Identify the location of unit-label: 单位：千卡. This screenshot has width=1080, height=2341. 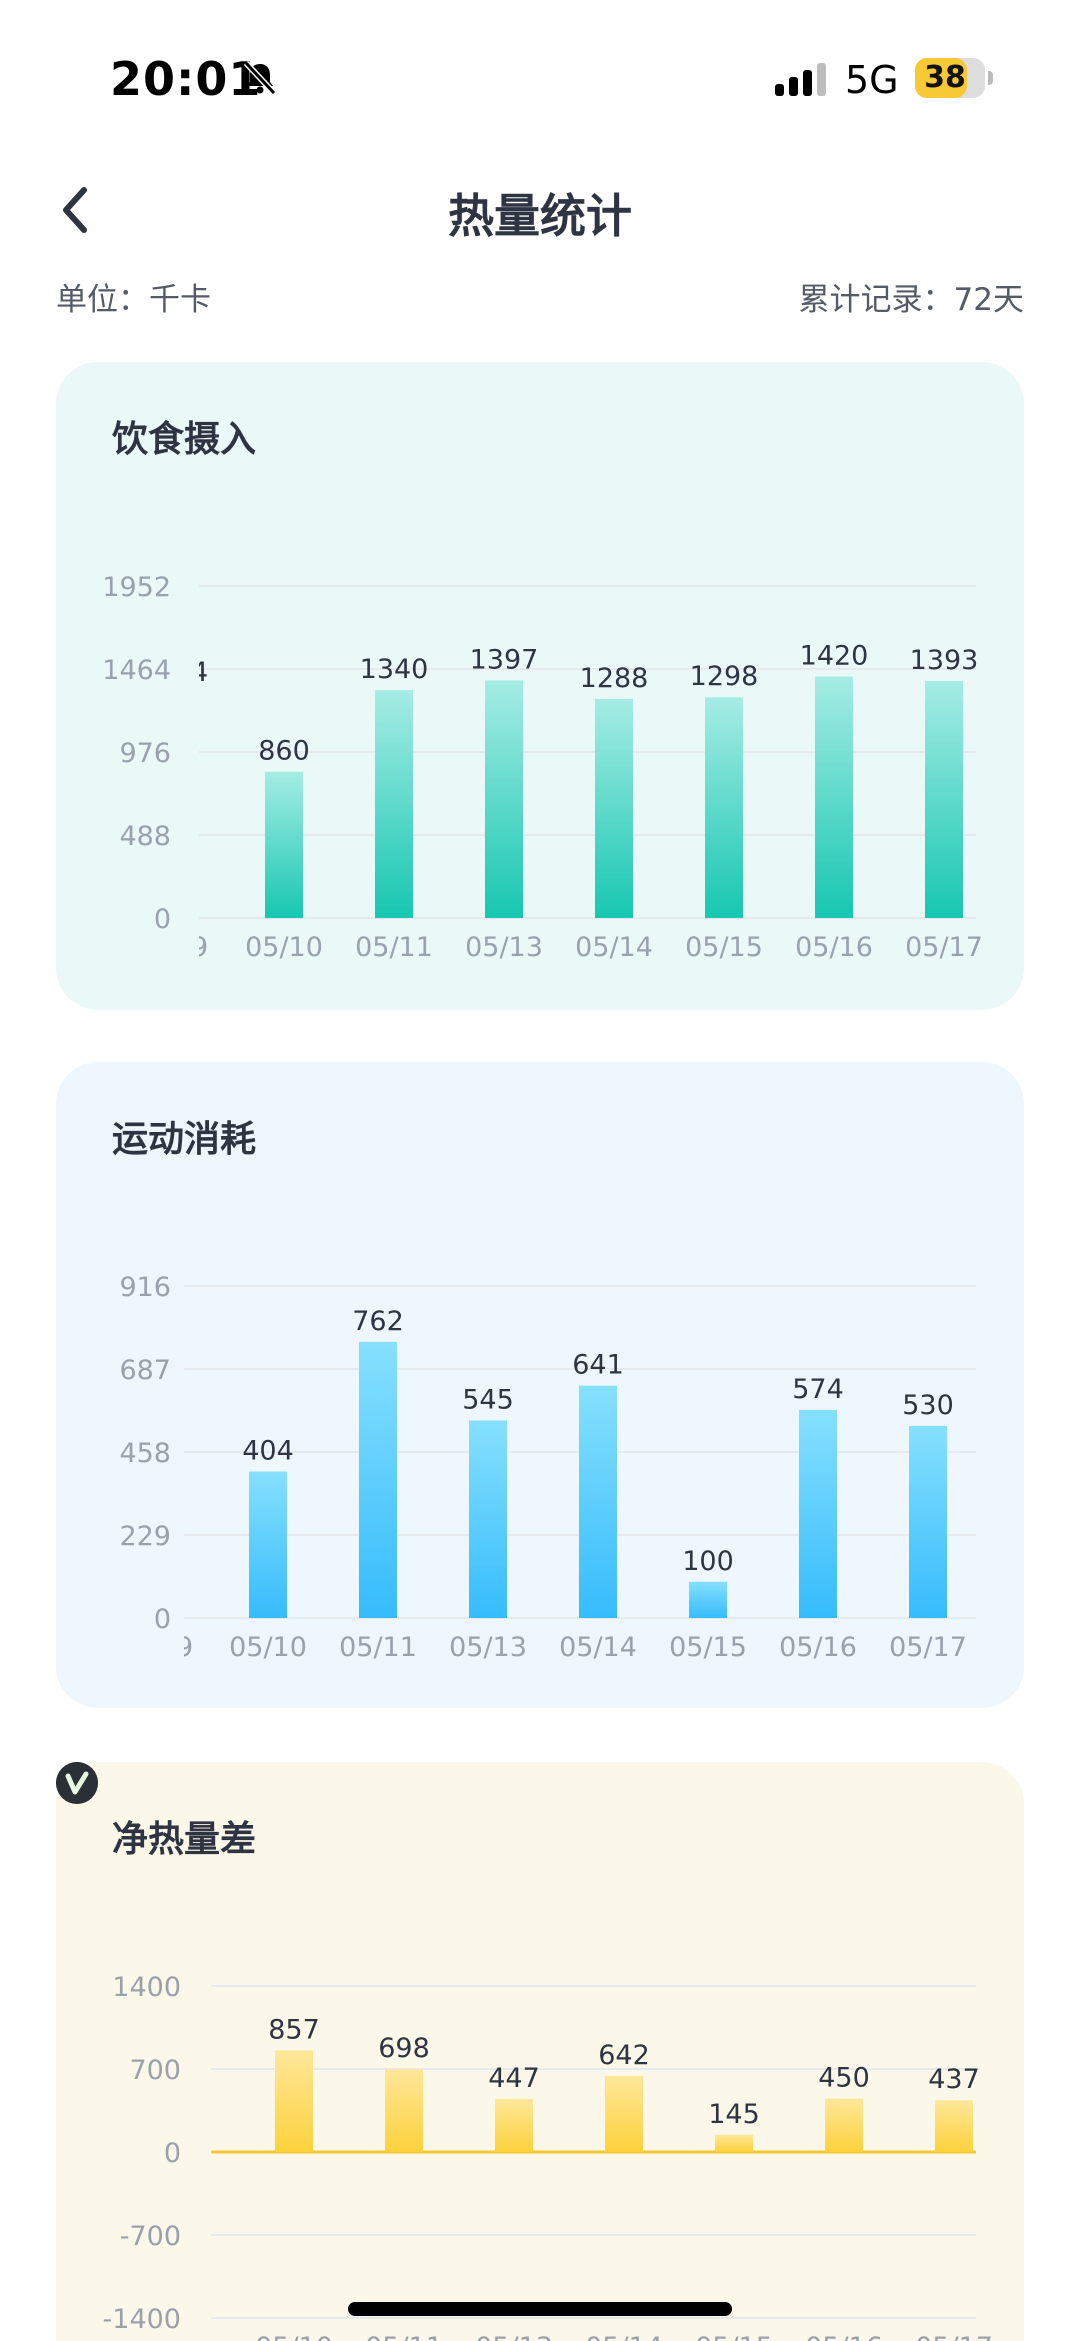
(133, 300).